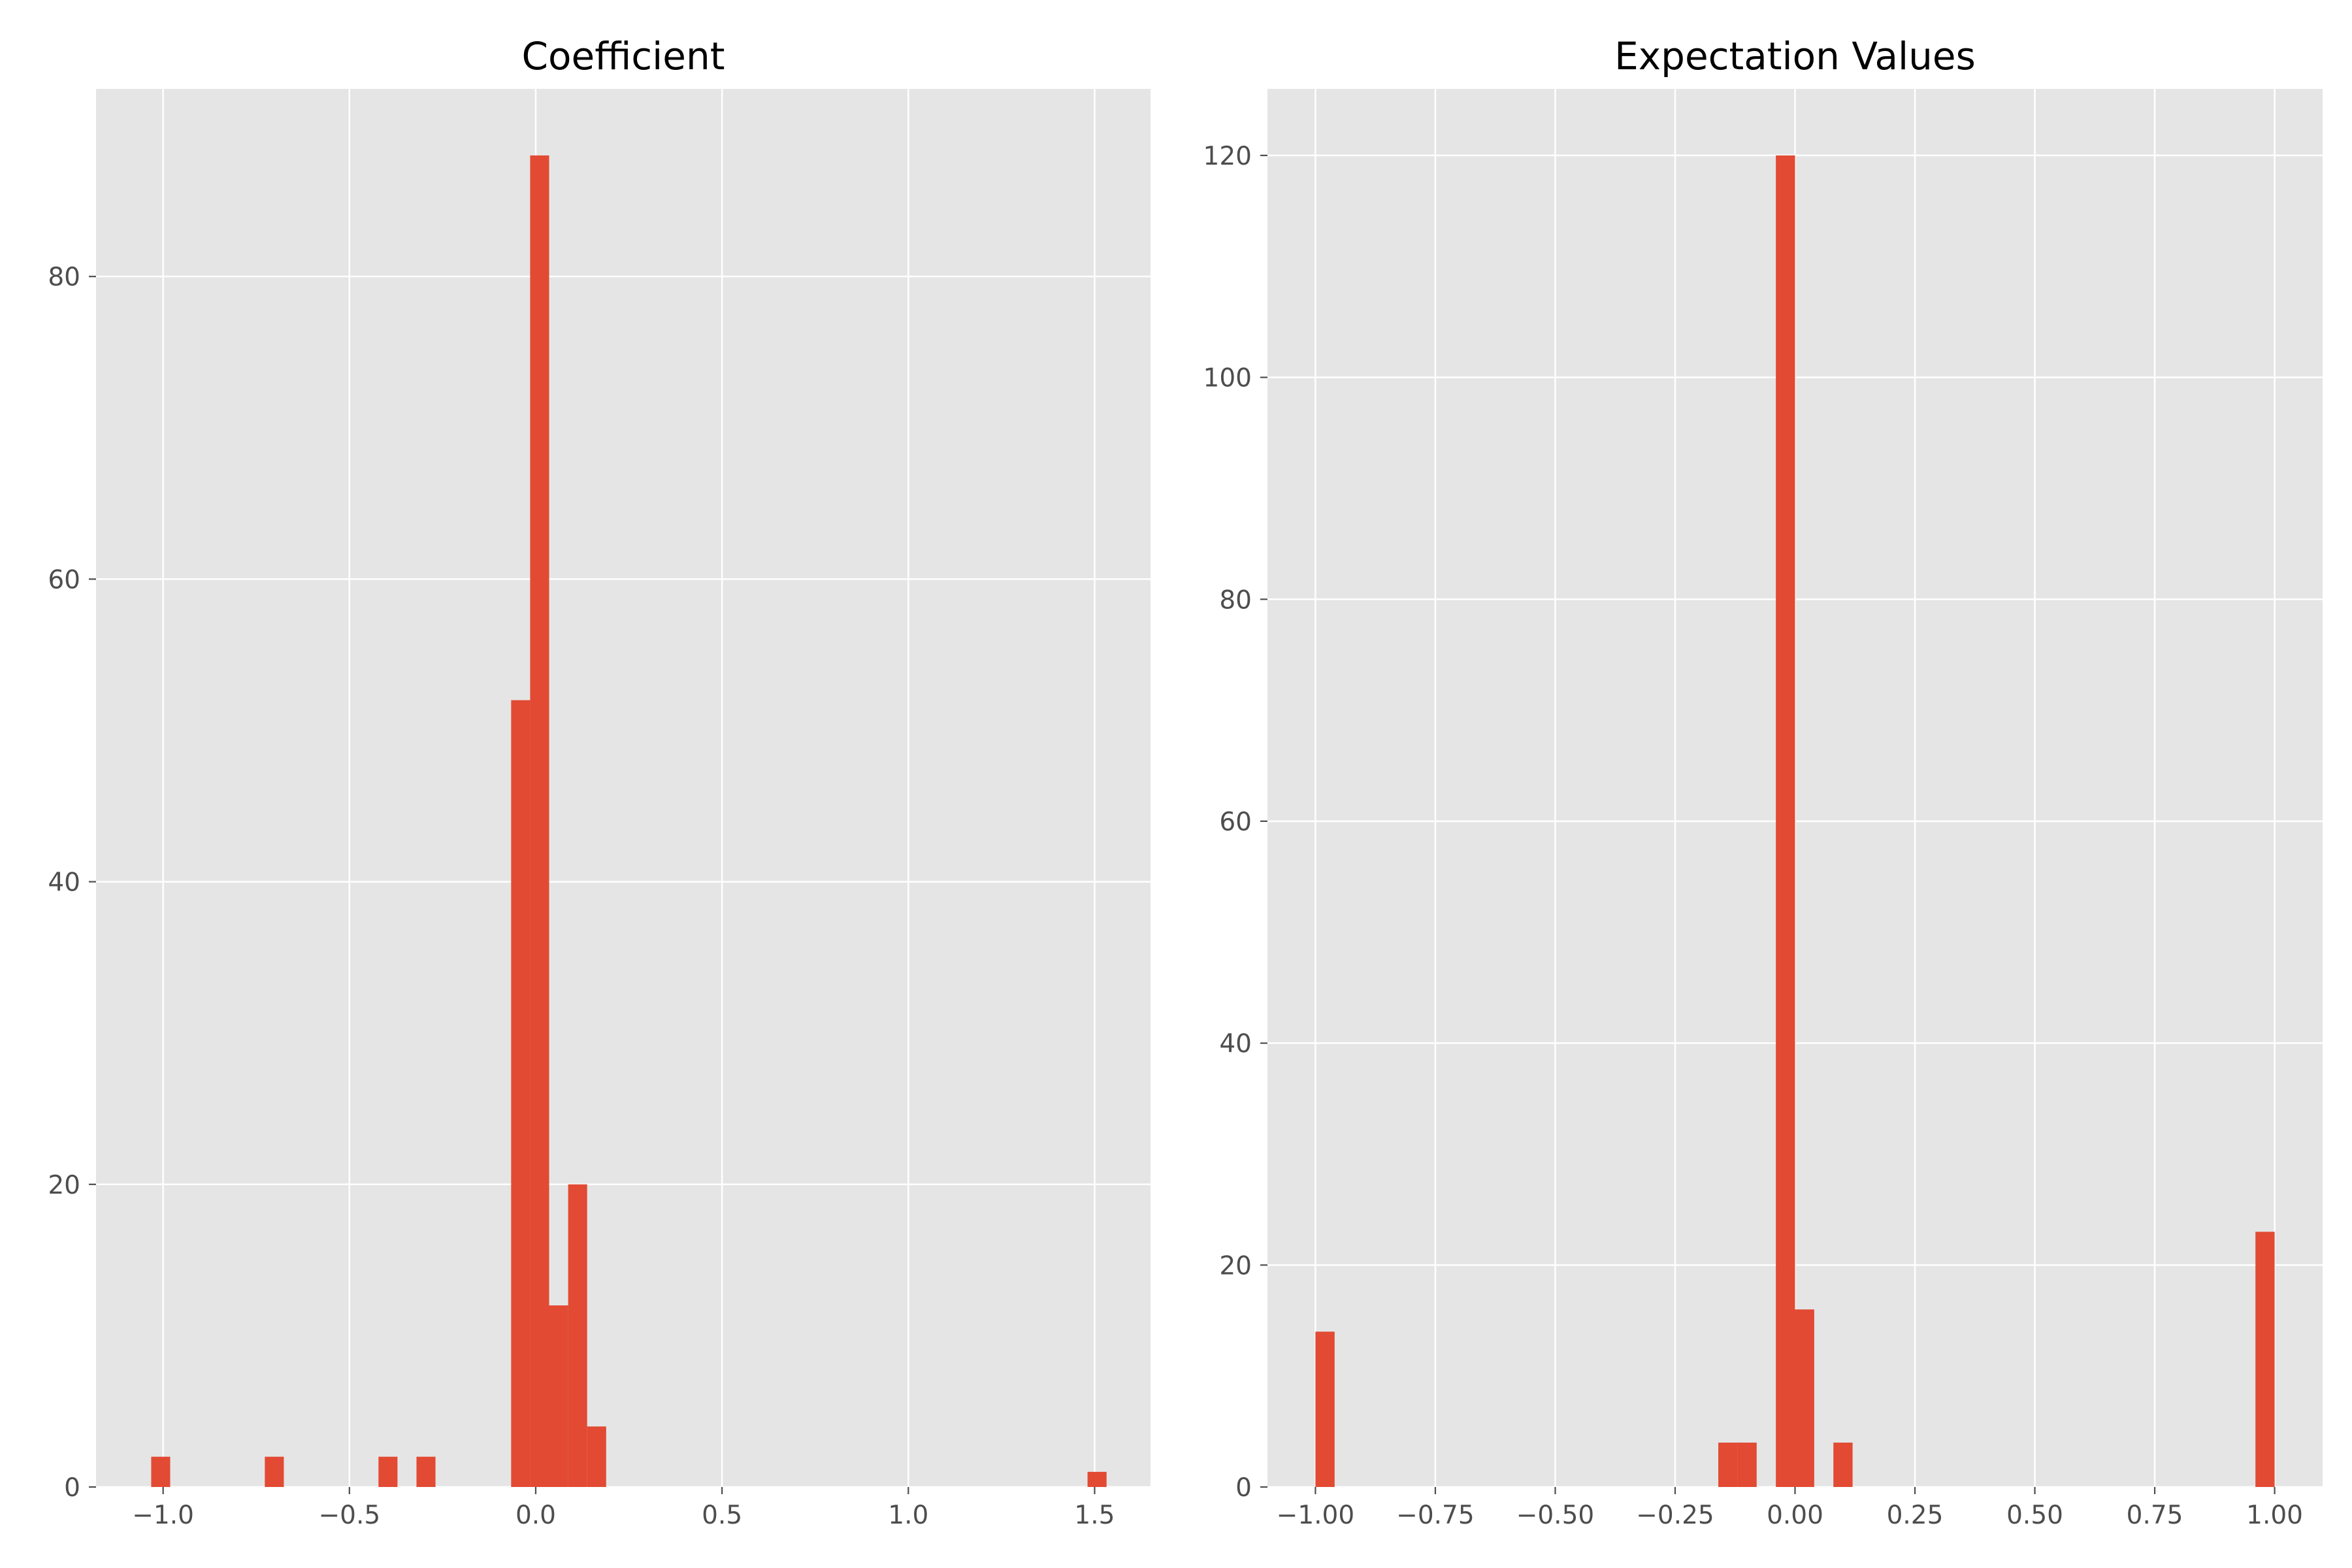  I want to click on expectation-y-tick-label: 80, so click(1235, 600).